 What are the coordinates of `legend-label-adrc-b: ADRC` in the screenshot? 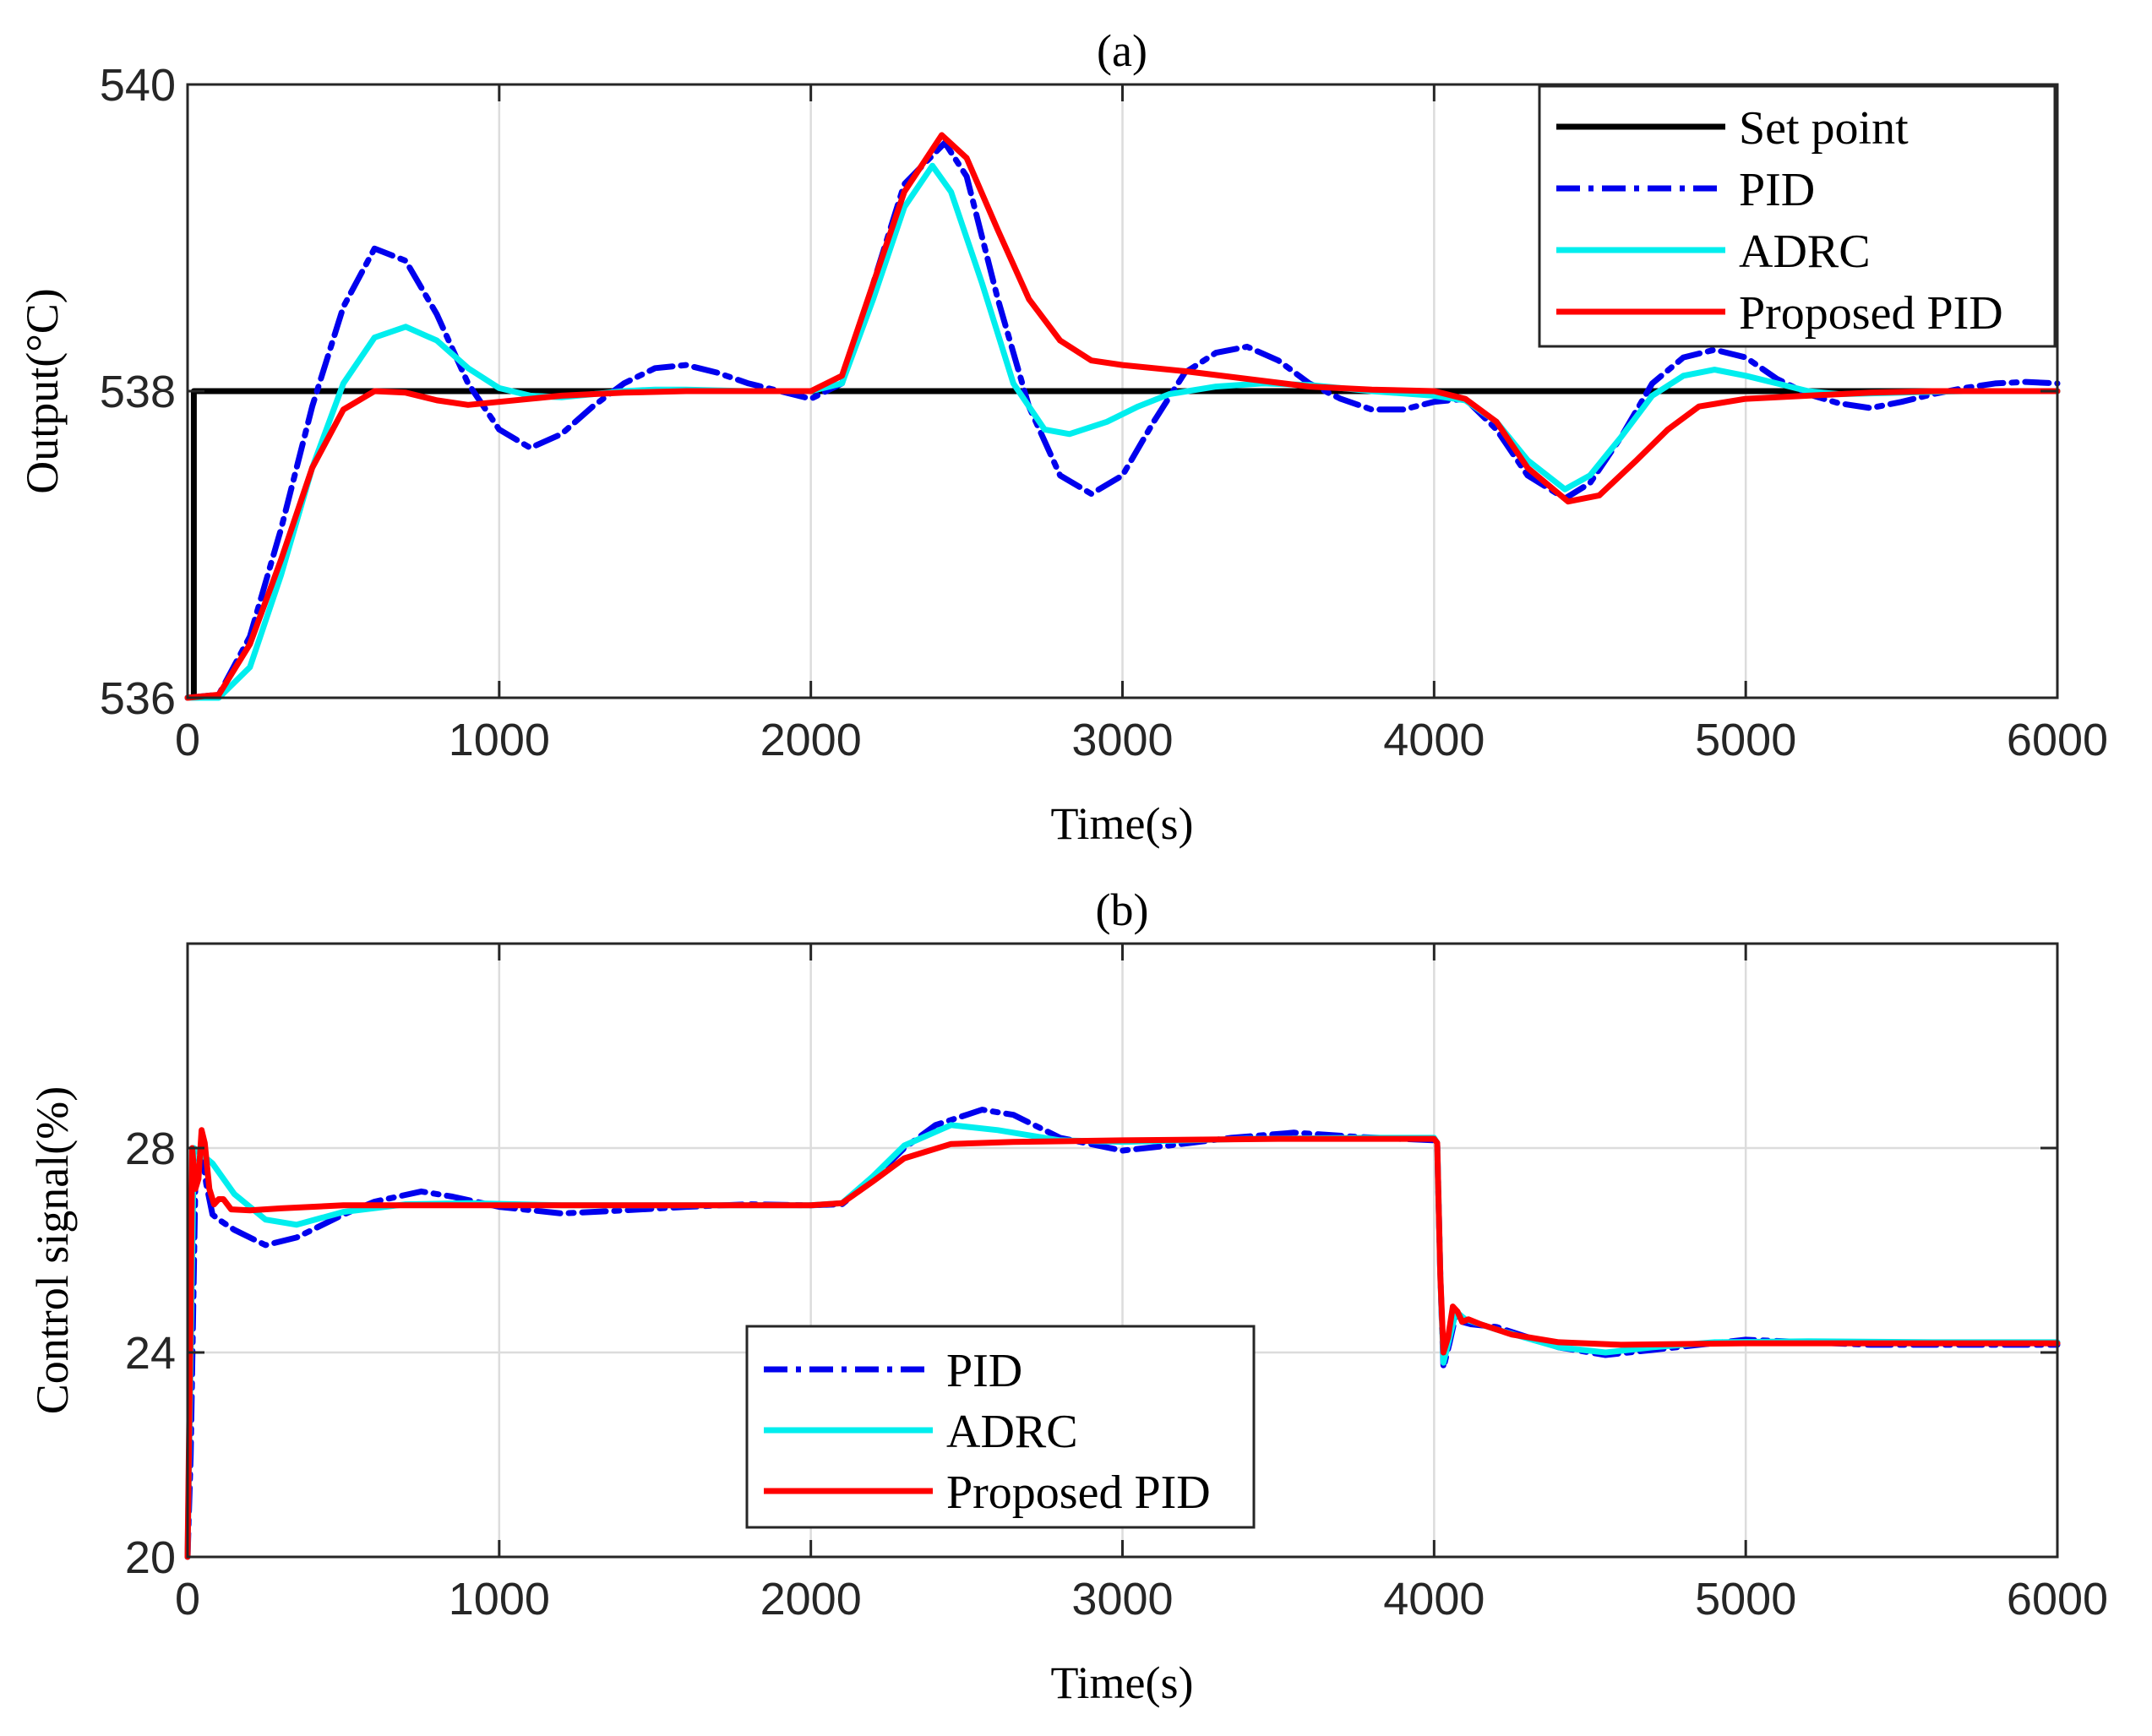 It's located at (1012, 1432).